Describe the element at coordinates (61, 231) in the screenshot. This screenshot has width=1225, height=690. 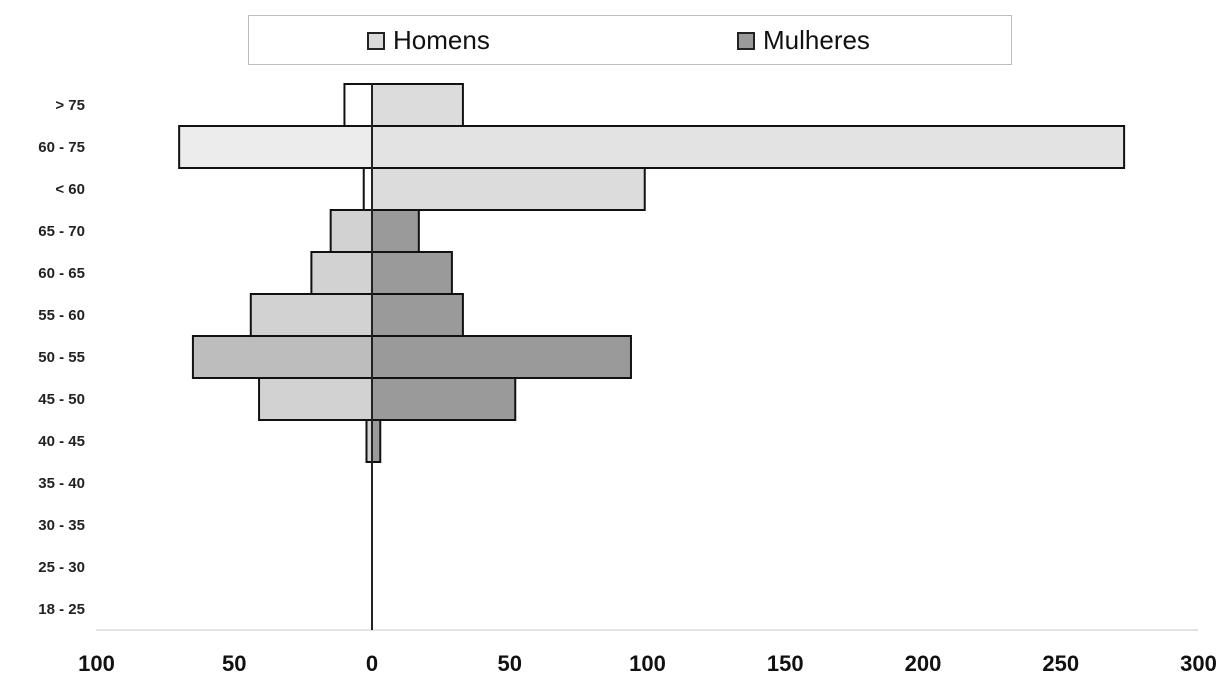
I see `category-label-9: 65 - 70` at that location.